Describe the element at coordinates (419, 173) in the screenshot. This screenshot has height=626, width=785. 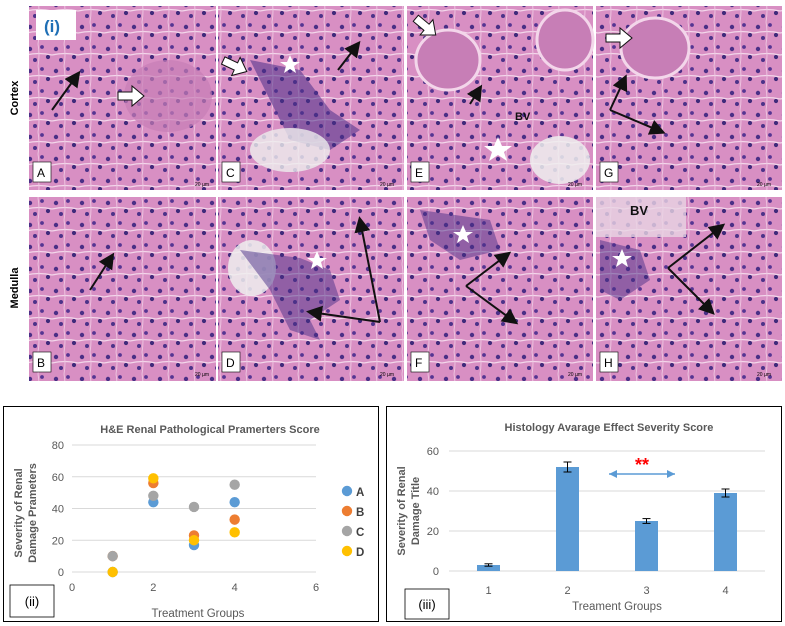
I see `panel-letter-e: E` at that location.